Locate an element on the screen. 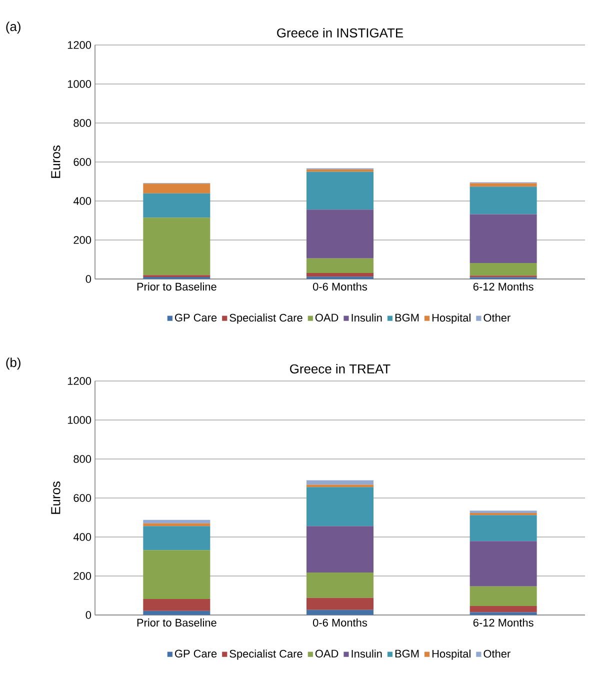  chart-title: Greece in INSTIGATE is located at coordinates (340, 33).